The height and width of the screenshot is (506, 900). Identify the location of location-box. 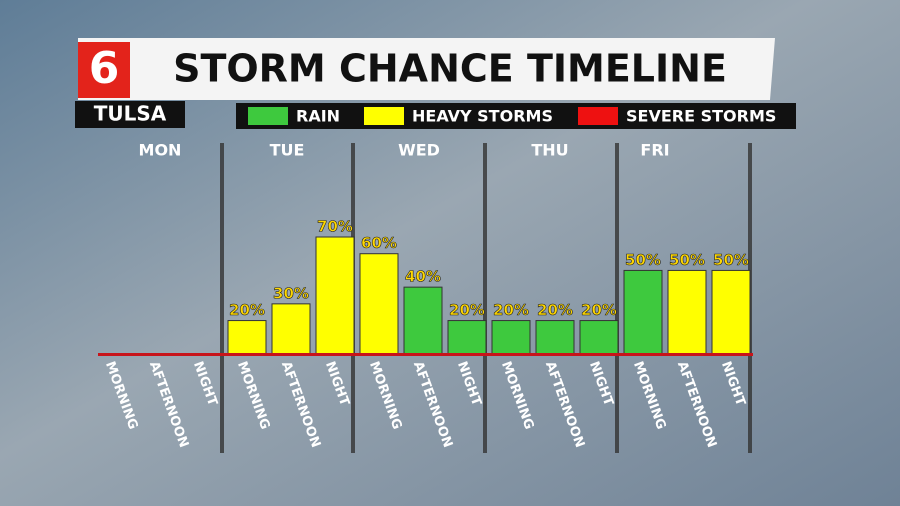
(130, 114).